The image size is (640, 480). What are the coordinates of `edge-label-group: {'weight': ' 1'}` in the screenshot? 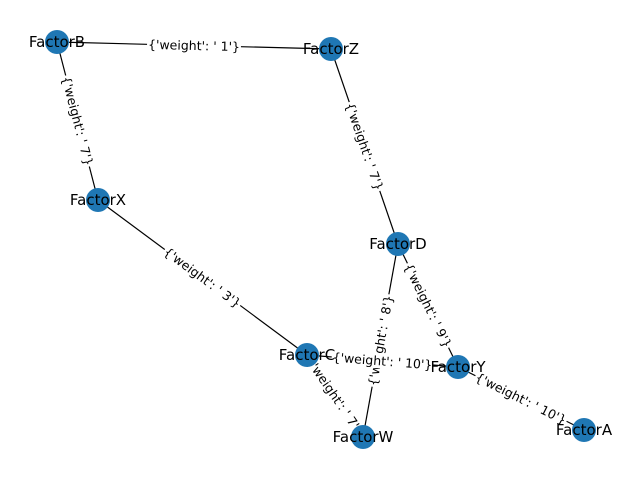 It's located at (194, 45).